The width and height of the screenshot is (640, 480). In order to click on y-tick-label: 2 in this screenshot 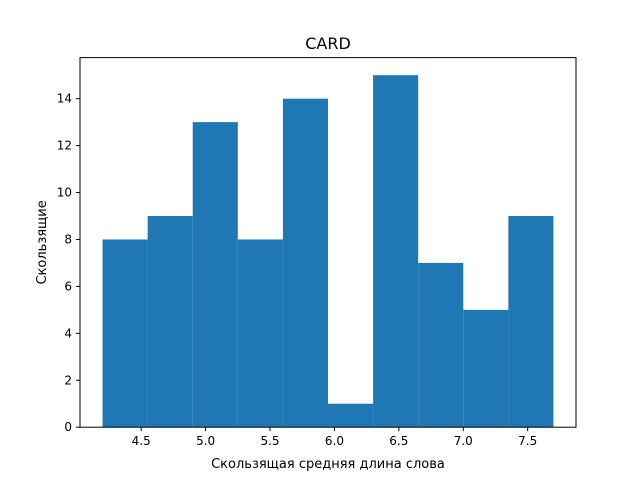, I will do `click(68, 380)`.